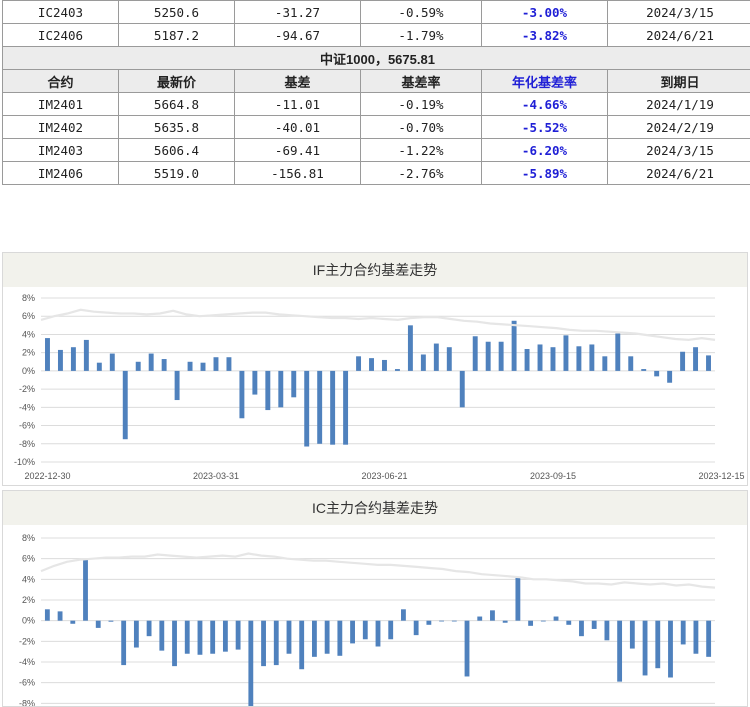 This screenshot has width=750, height=707. Describe the element at coordinates (177, 81) in the screenshot. I see `column-header: 最新价` at that location.